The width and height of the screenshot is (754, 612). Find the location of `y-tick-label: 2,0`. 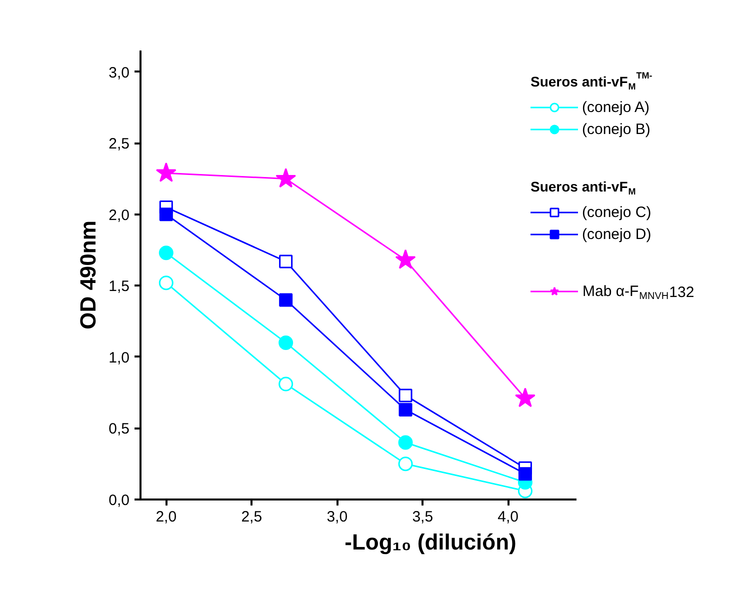

y-tick-label: 2,0 is located at coordinates (119, 215).